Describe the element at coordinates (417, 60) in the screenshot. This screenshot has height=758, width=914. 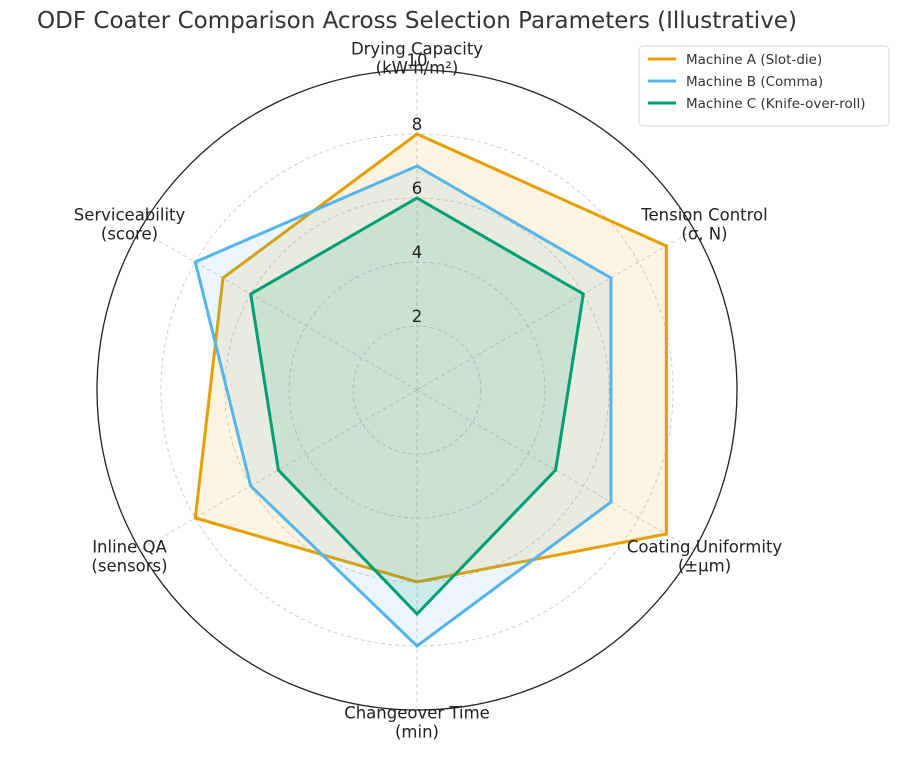
I see `tick-label: 10` at that location.